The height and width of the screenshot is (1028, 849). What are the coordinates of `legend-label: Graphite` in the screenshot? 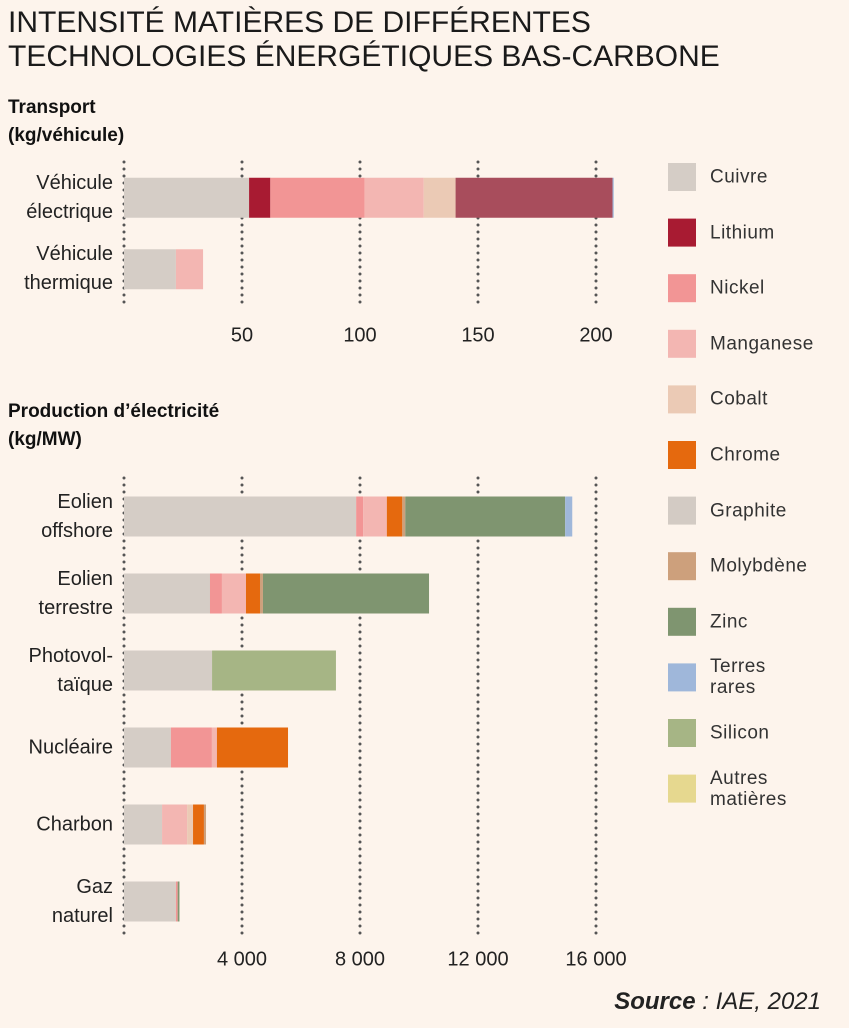 It's located at (748, 511).